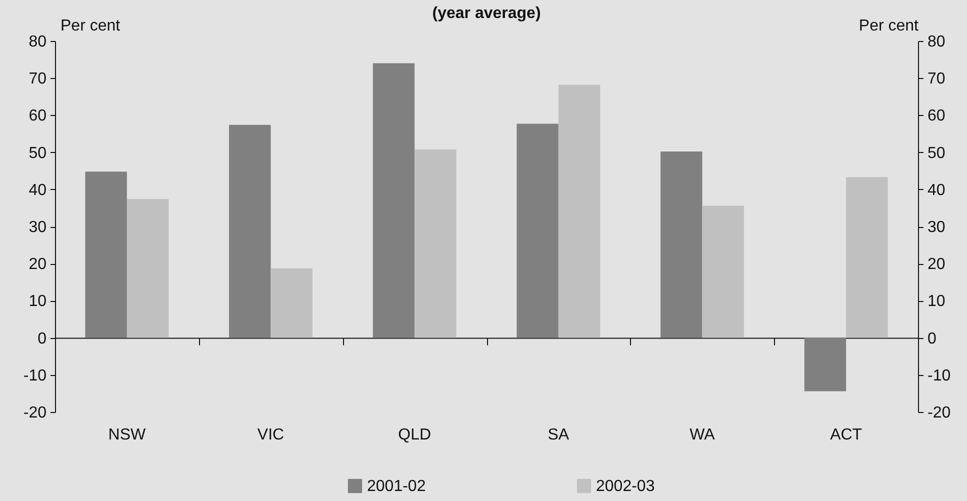 The image size is (967, 501). Describe the element at coordinates (270, 435) in the screenshot. I see `x-tick-label: VIC` at that location.